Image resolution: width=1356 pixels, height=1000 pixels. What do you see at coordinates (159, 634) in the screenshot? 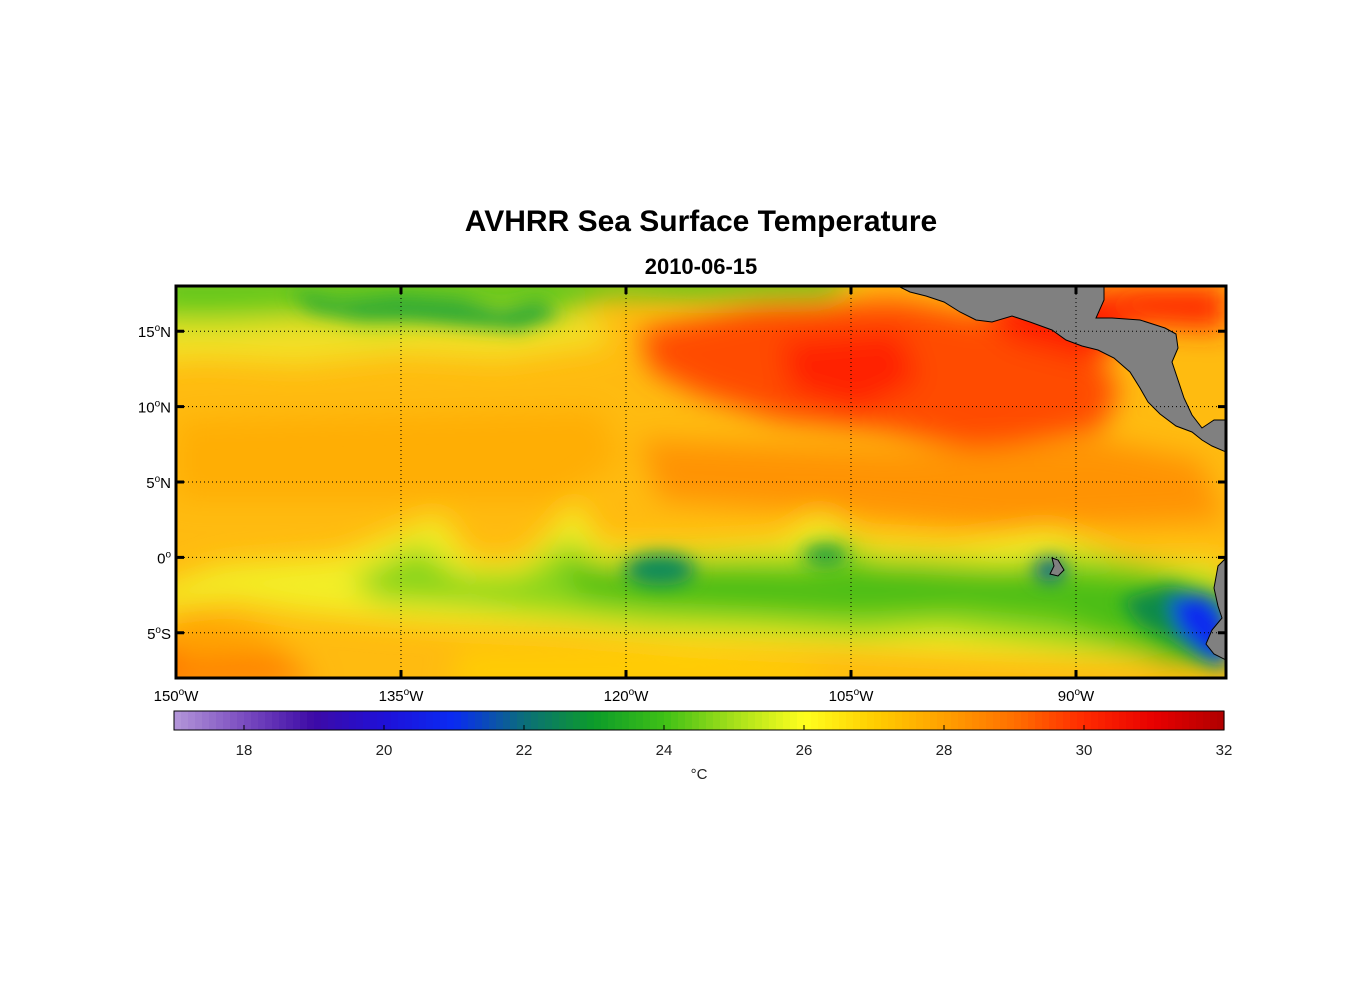
I see `lat-tick-label: 5oS` at bounding box center [159, 634].